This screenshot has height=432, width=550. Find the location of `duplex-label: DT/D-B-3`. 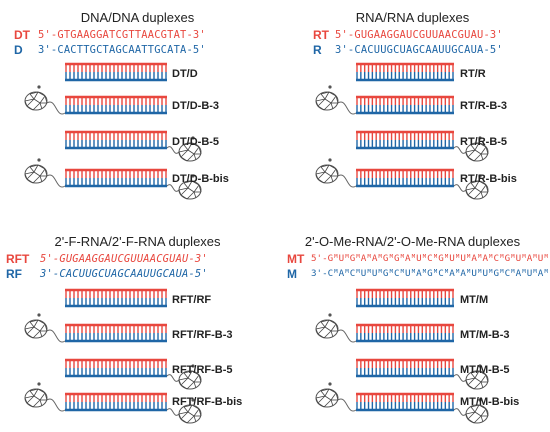

duplex-label: DT/D-B-3 is located at coordinates (196, 106).